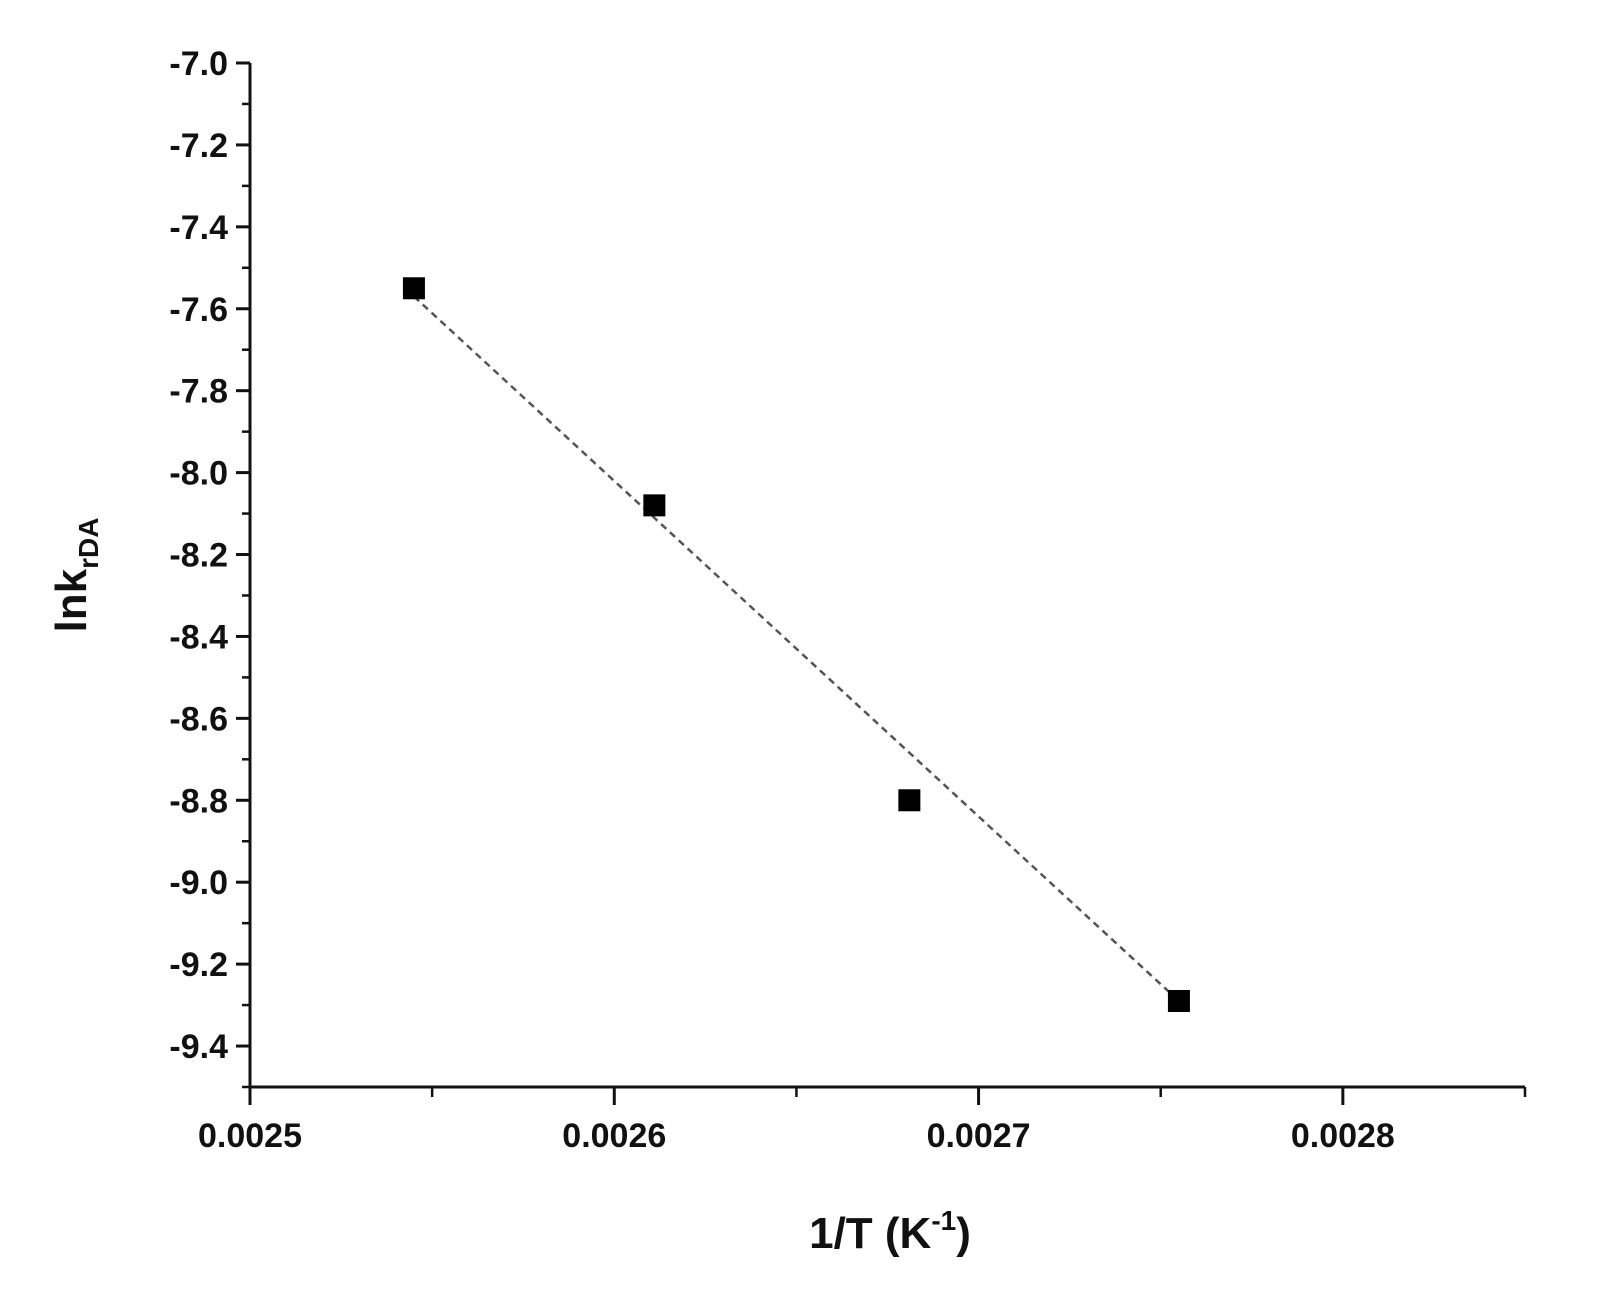  What do you see at coordinates (1343, 1136) in the screenshot?
I see `x-tick-label: 0.0028` at bounding box center [1343, 1136].